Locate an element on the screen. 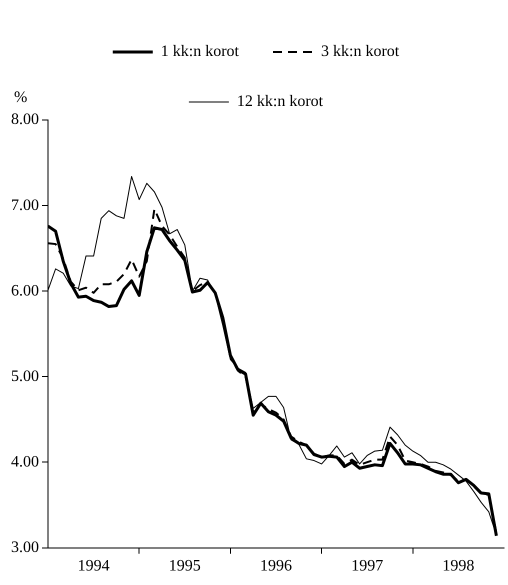 The height and width of the screenshot is (585, 508). y-tick-label: 5.00 is located at coordinates (25, 376).